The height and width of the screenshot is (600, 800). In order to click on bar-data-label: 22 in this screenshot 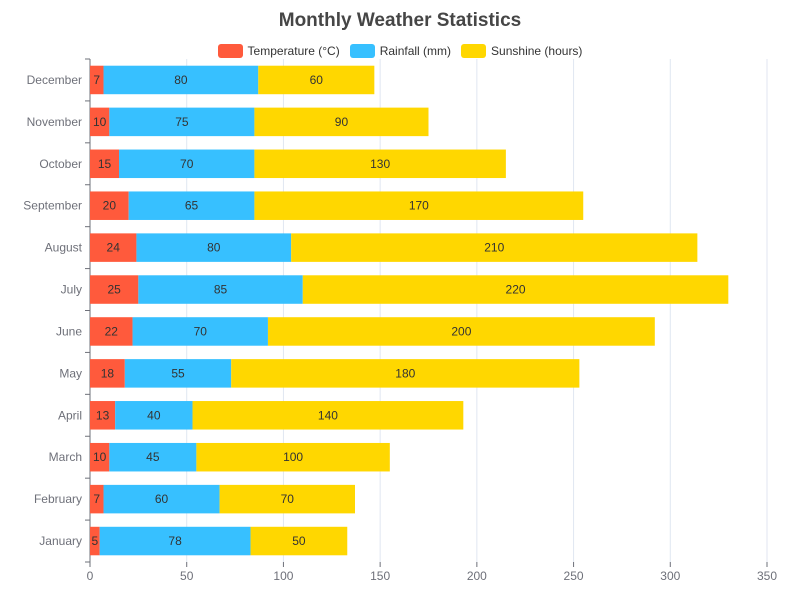, I will do `click(112, 331)`.